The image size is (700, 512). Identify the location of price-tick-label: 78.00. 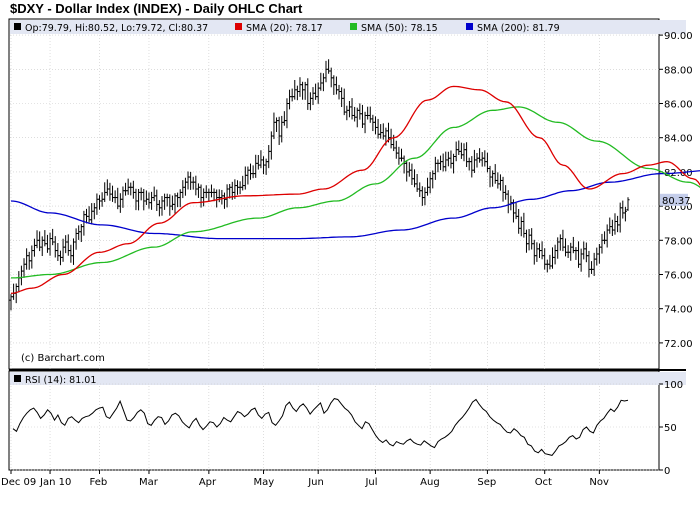
(678, 241).